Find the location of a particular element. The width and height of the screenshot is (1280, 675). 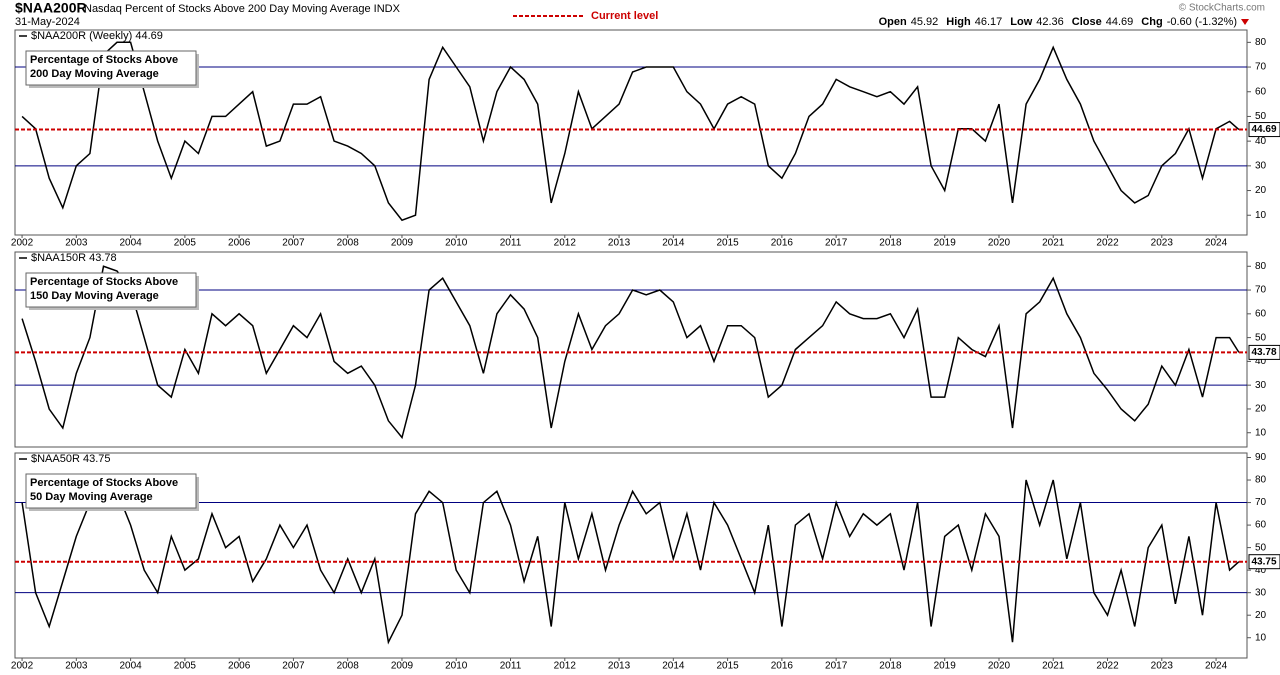

current-level-label: 43.75 is located at coordinates (1263, 561).